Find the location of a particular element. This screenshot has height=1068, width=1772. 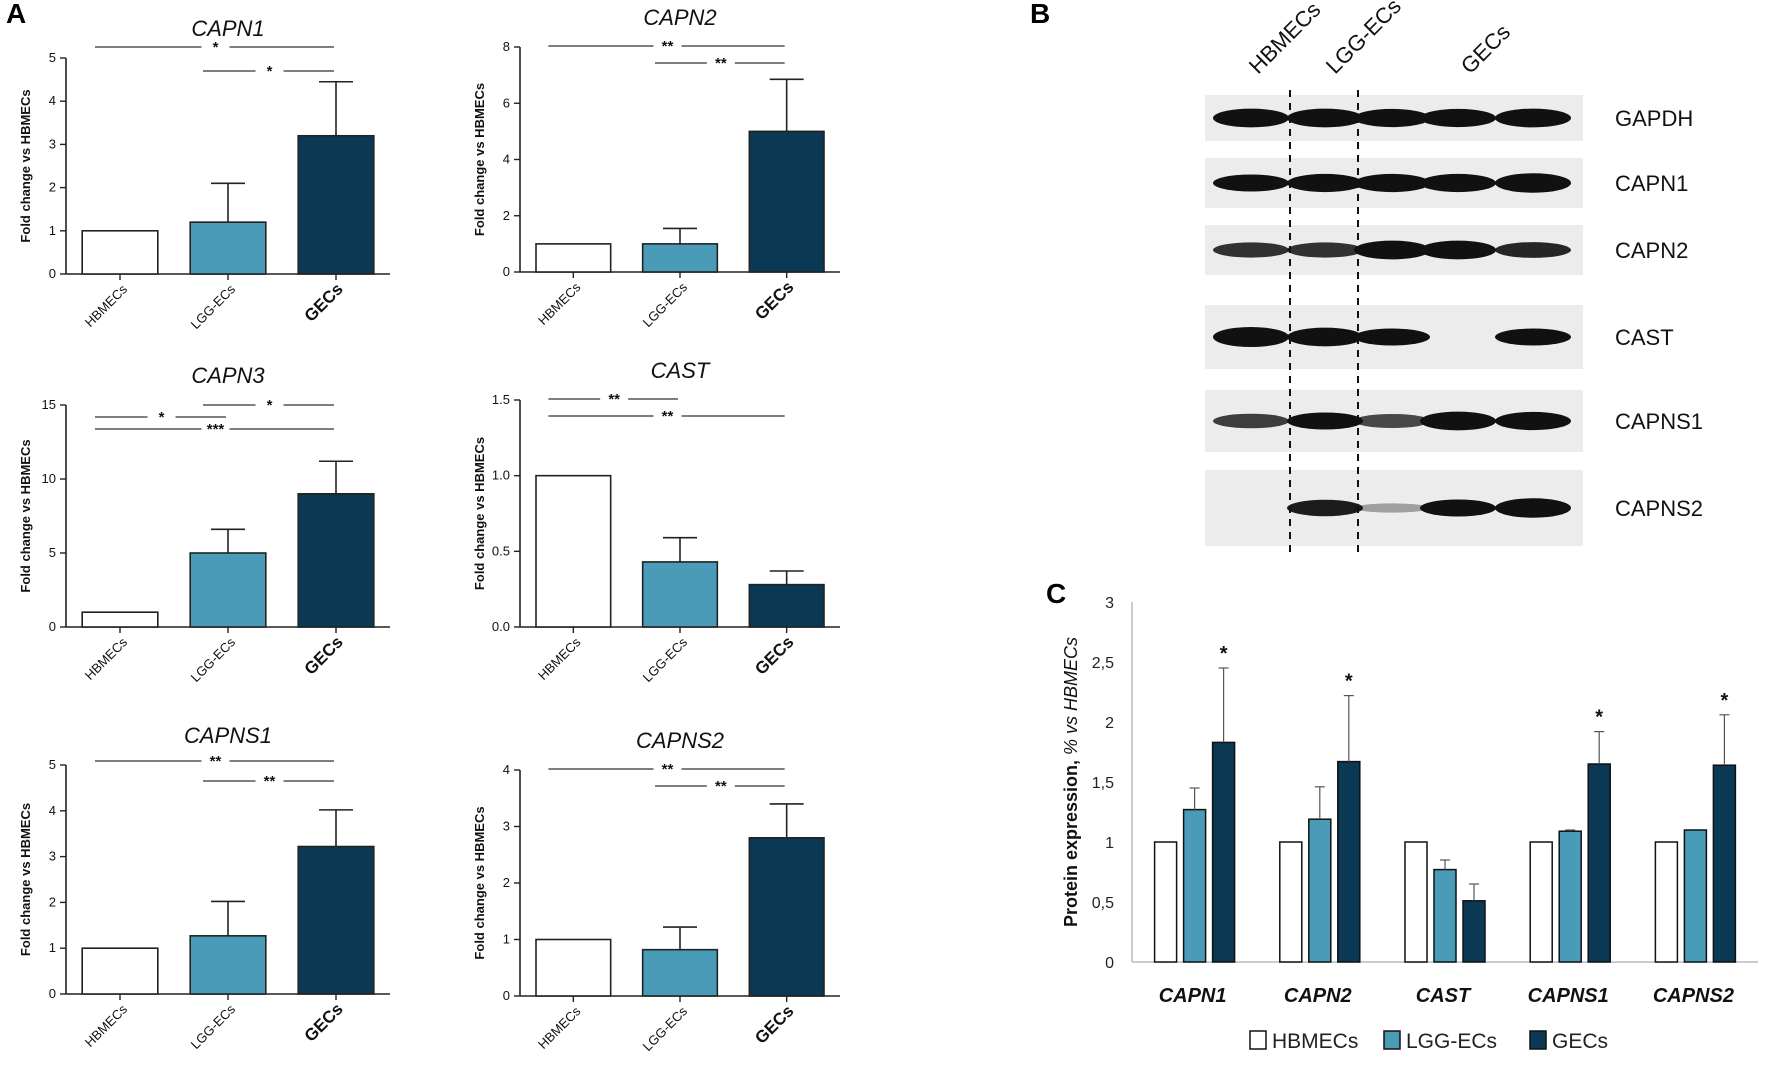

y-tick-label: 1.5 is located at coordinates (501, 399).